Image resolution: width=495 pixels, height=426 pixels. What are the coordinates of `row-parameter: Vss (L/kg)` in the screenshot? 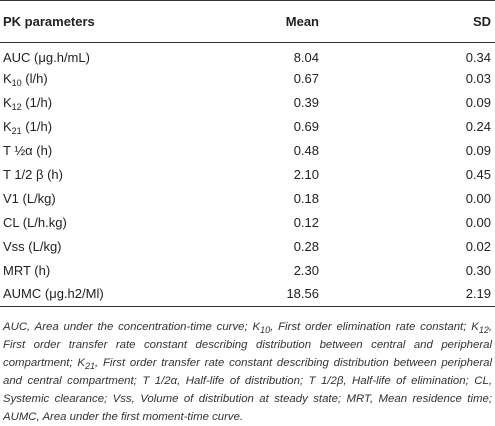 It's located at (116, 247).